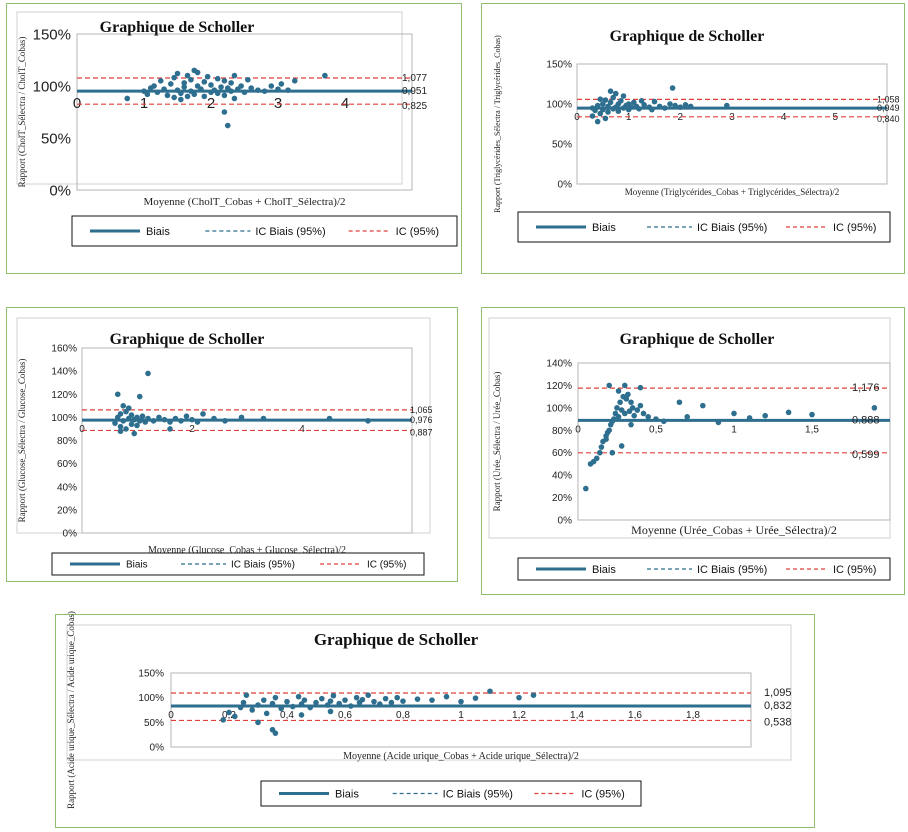 The width and height of the screenshot is (908, 832). What do you see at coordinates (559, 364) in the screenshot?
I see `y-tick-label: 140%` at bounding box center [559, 364].